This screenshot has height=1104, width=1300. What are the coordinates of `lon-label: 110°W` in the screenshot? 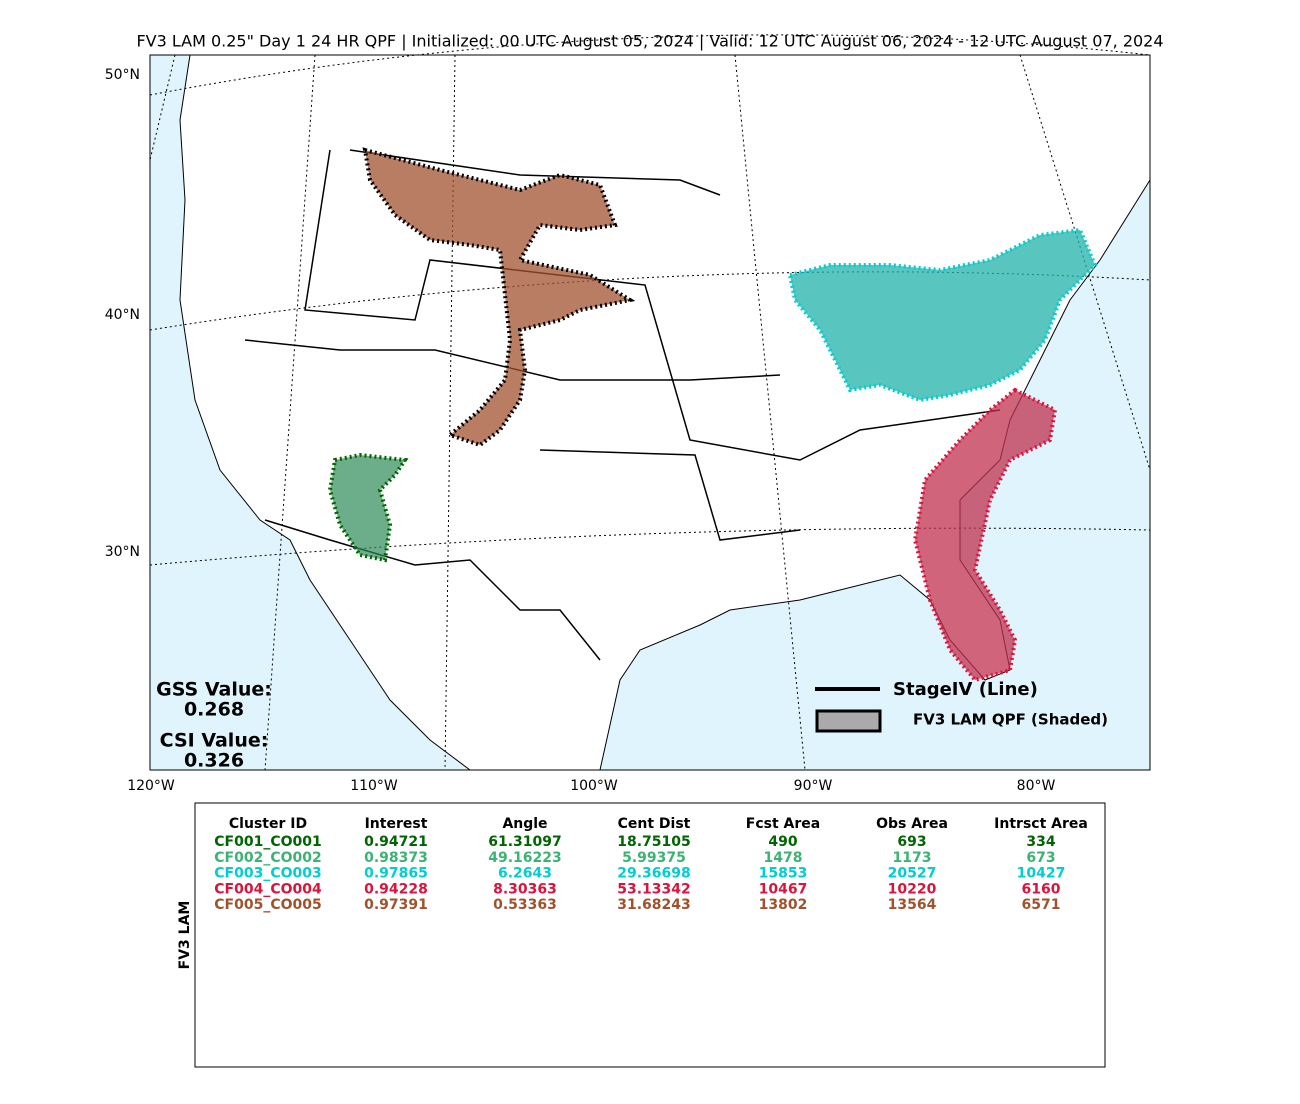 It's located at (374, 786).